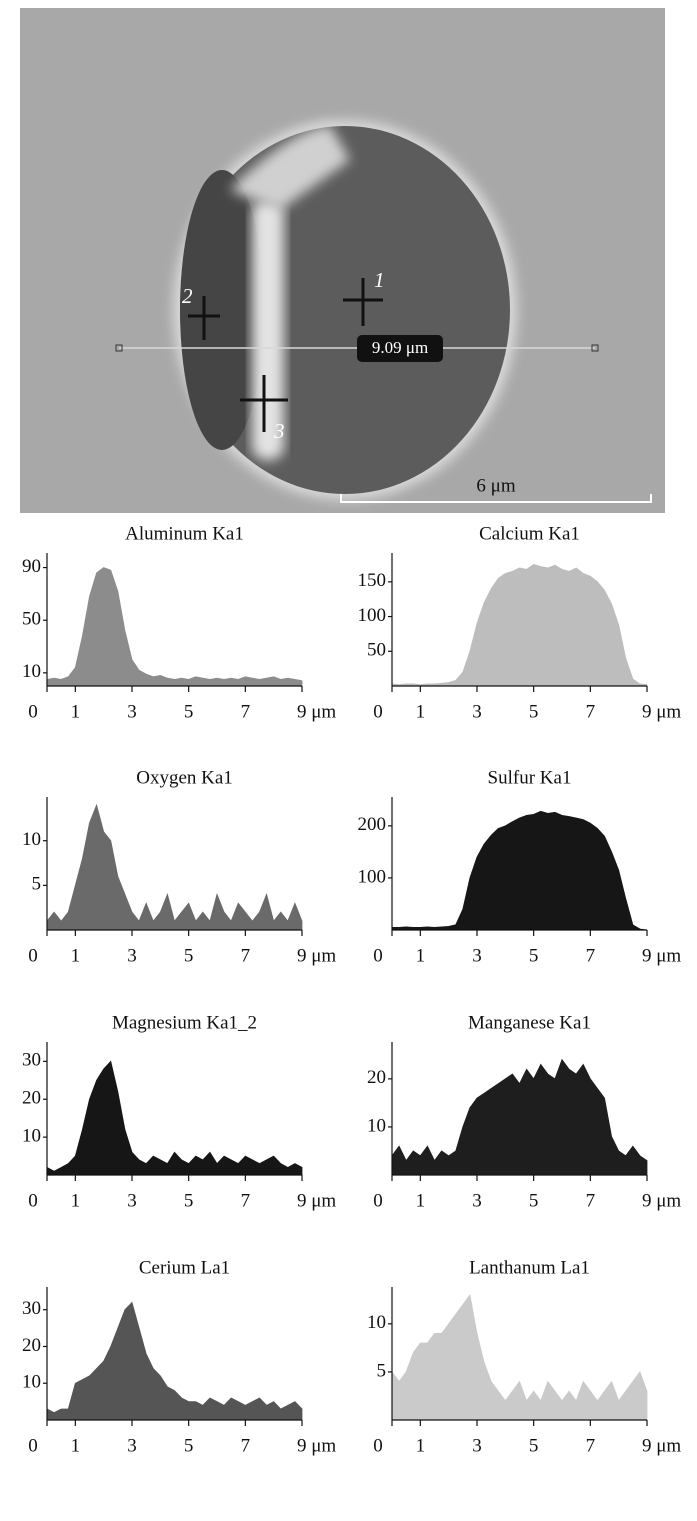 The width and height of the screenshot is (697, 1521). What do you see at coordinates (285, 355) in the screenshot?
I see `markers` at bounding box center [285, 355].